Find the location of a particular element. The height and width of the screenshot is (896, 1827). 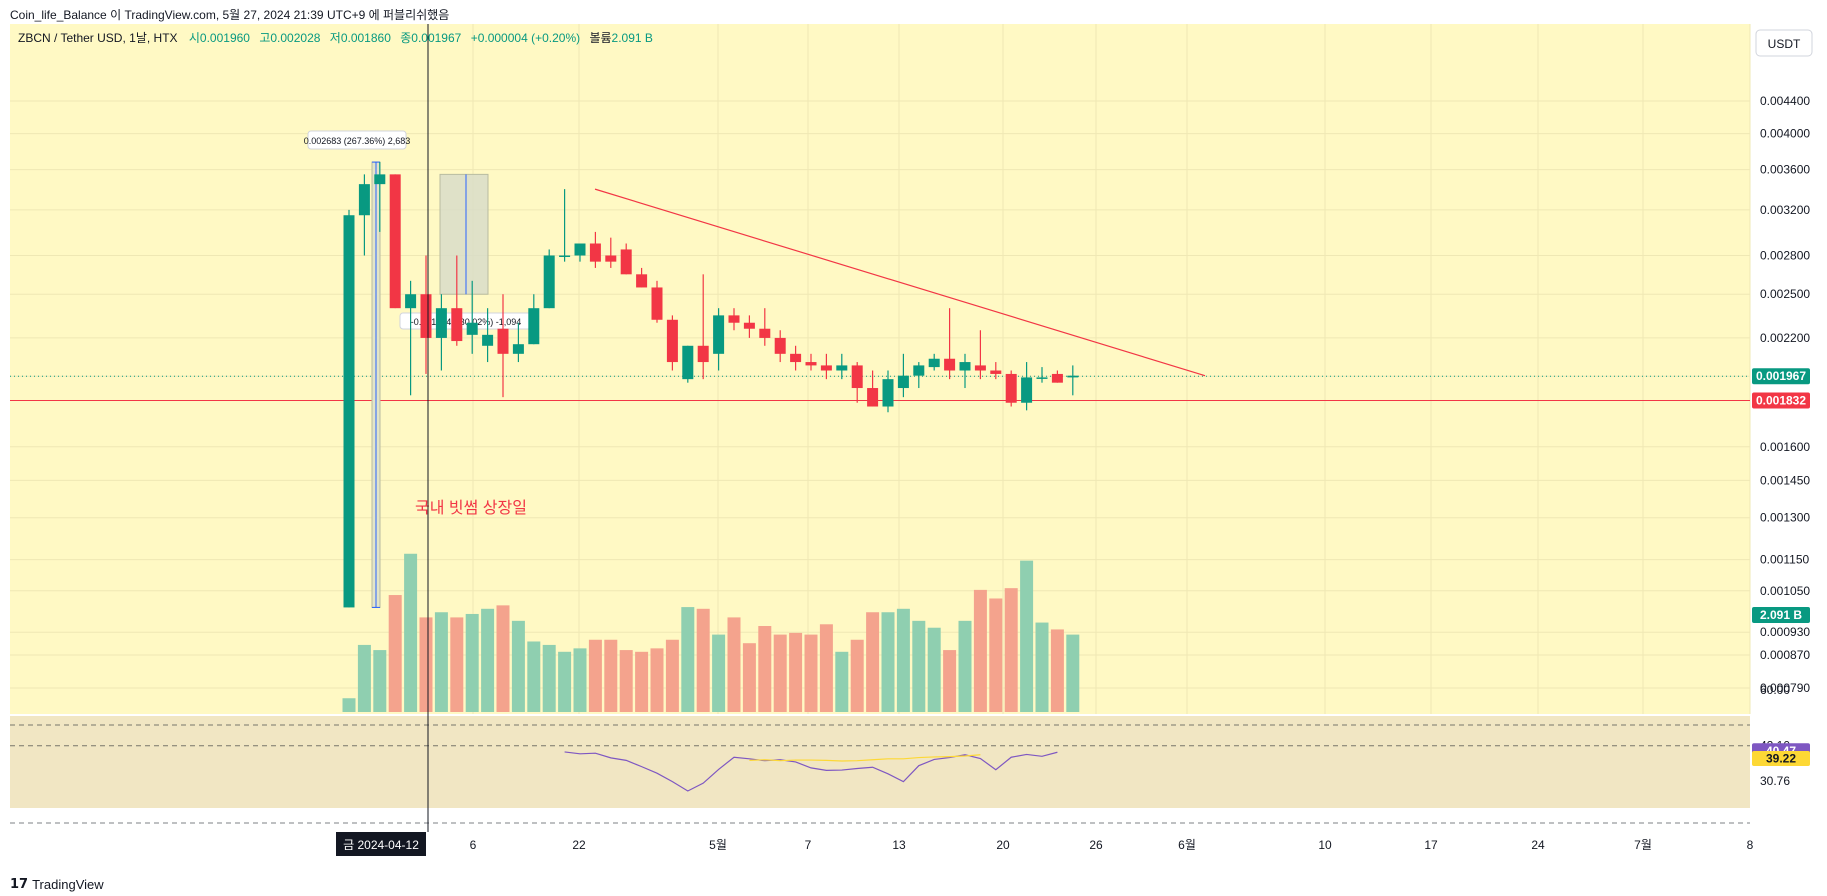

rsi-ma-badge-bg is located at coordinates (1781, 758).